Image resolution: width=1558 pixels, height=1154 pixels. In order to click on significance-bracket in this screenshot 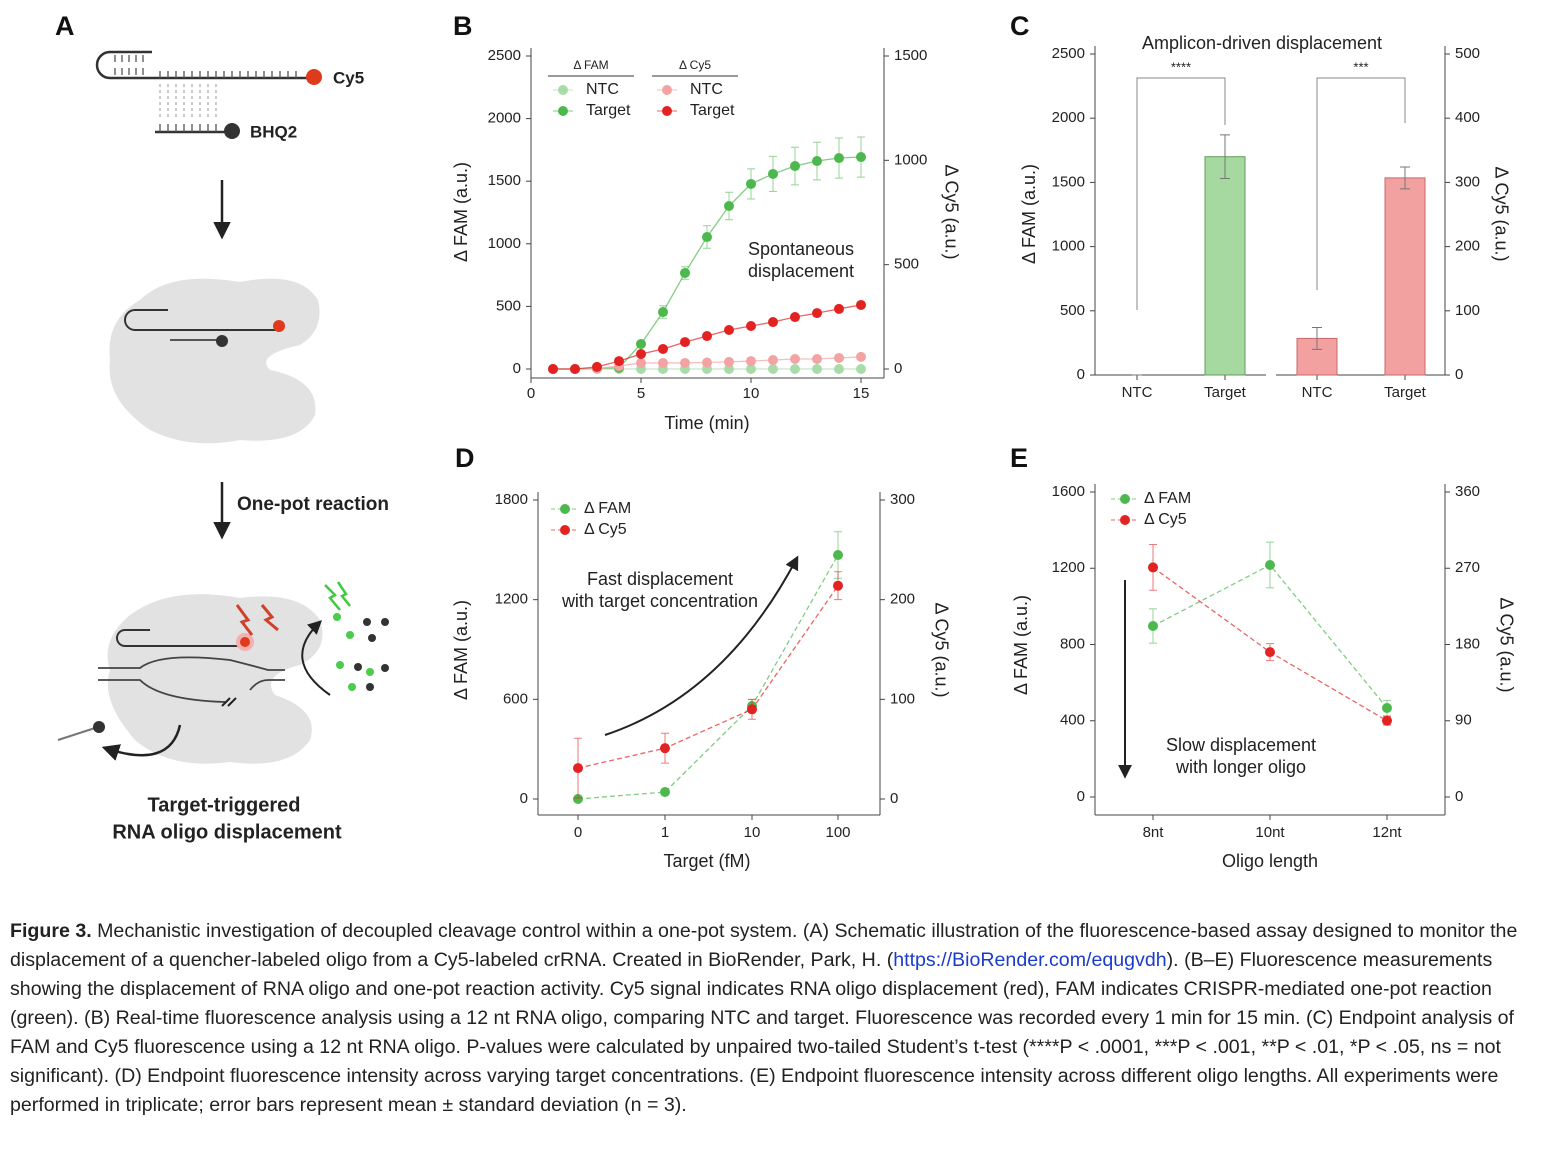, I will do `click(1181, 193)`.